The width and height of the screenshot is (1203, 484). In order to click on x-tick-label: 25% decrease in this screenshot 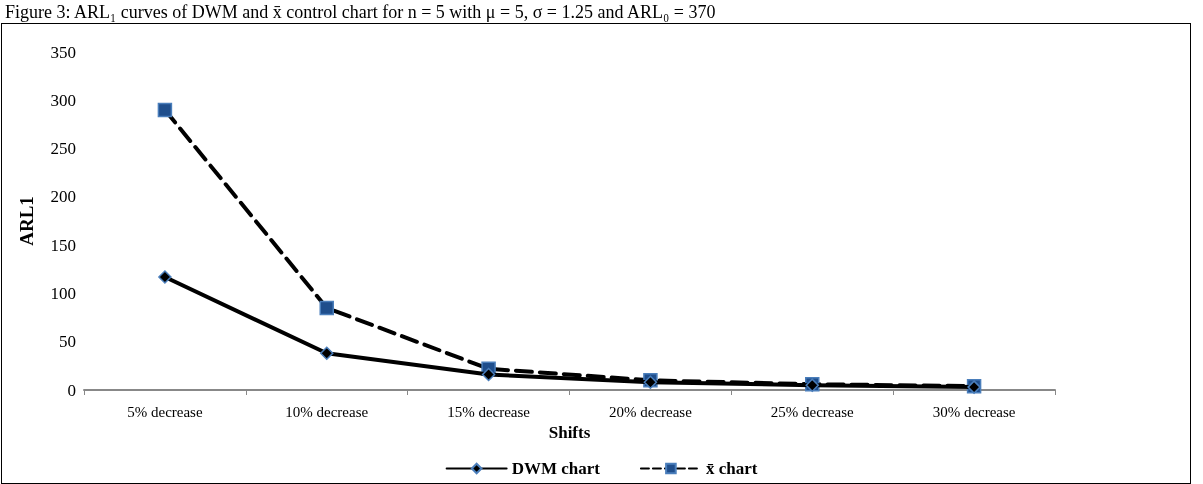, I will do `click(812, 411)`.